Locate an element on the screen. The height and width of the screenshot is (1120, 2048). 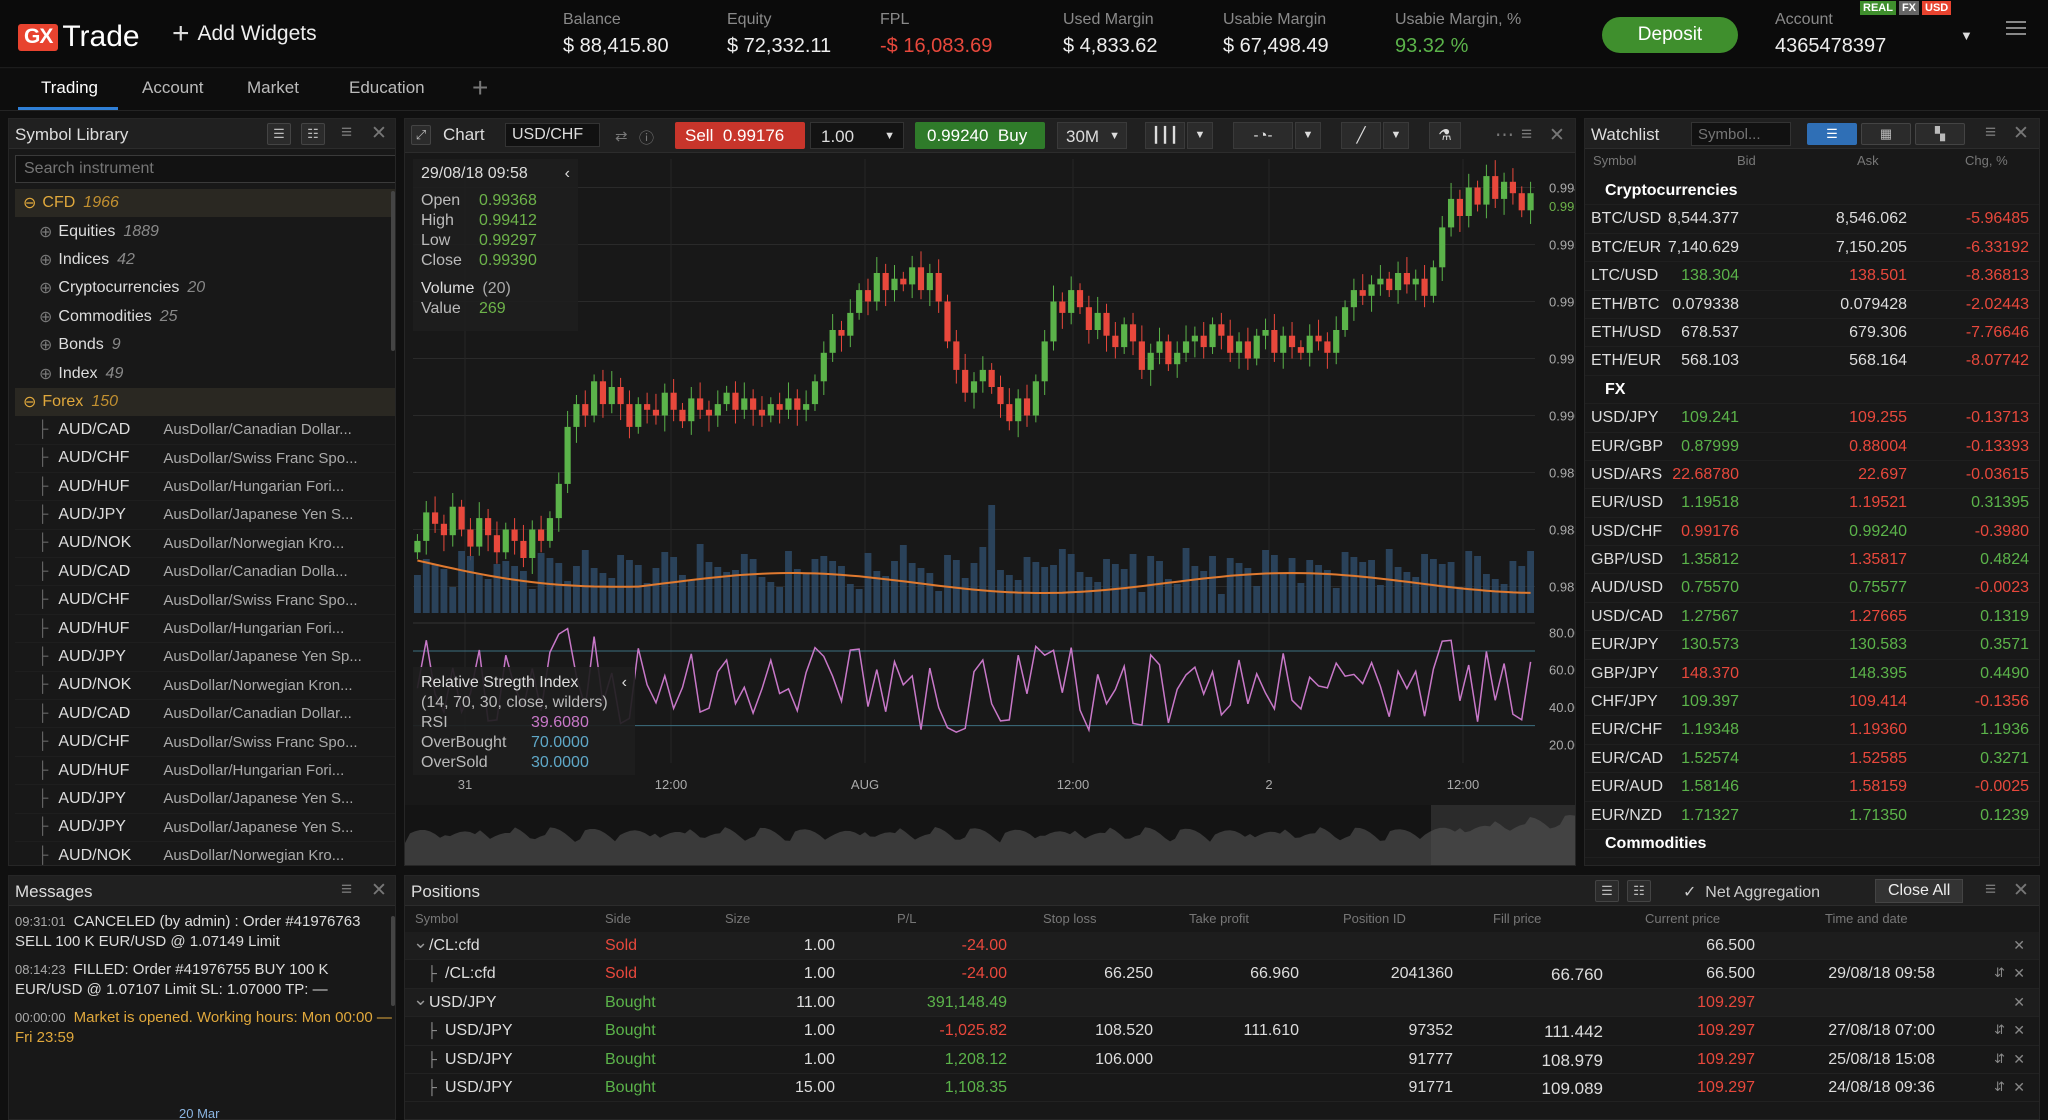
watchlist-row: USD/CHF 0.99176 0.99240 -0.3980 is located at coordinates (1812, 532).